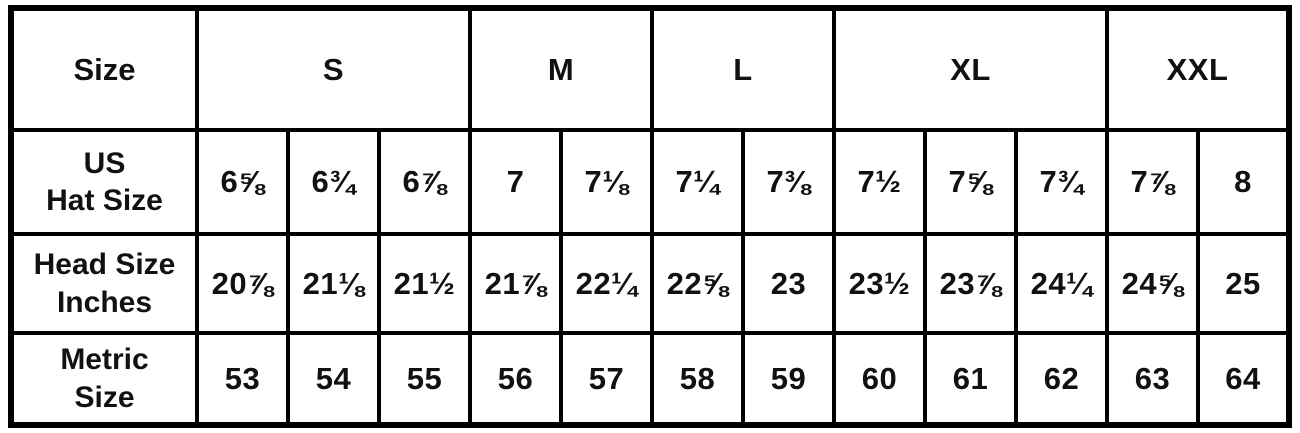 This screenshot has width=1300, height=433. I want to click on head-size-inches-value: 21½, so click(424, 283).